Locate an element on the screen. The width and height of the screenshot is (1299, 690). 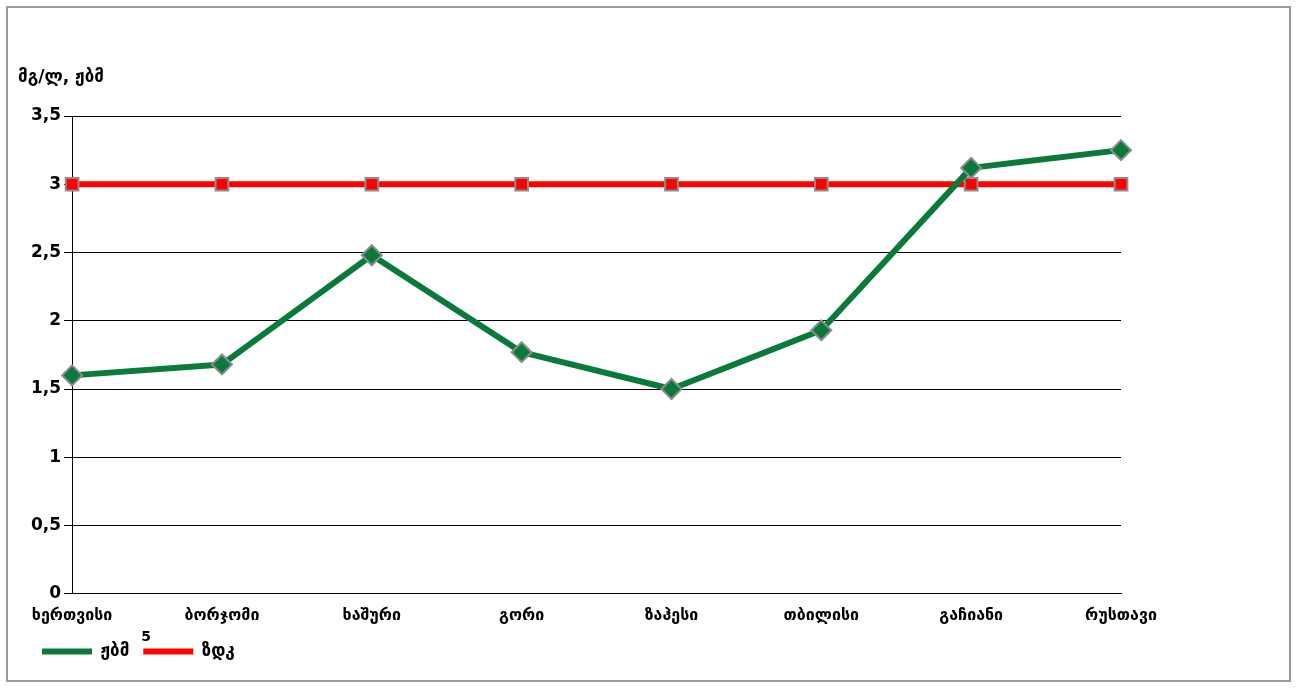
x-tick-label: ზაჰესი is located at coordinates (671, 614).